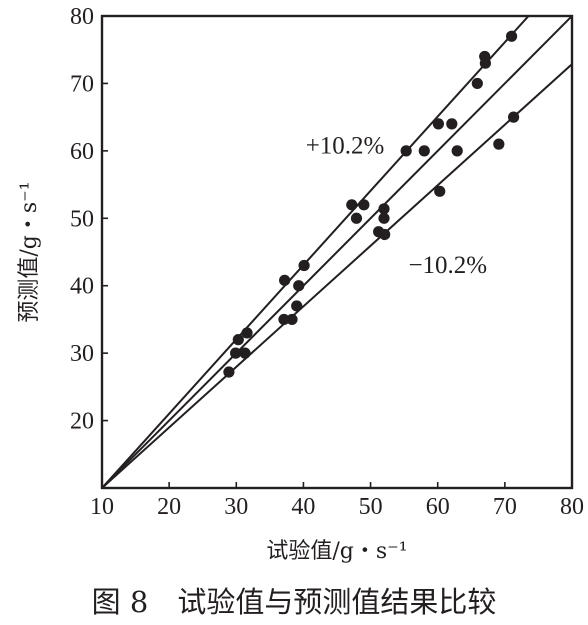  I want to click on x-axis-label: 试验值/g・s⁻¹, so click(336, 551).